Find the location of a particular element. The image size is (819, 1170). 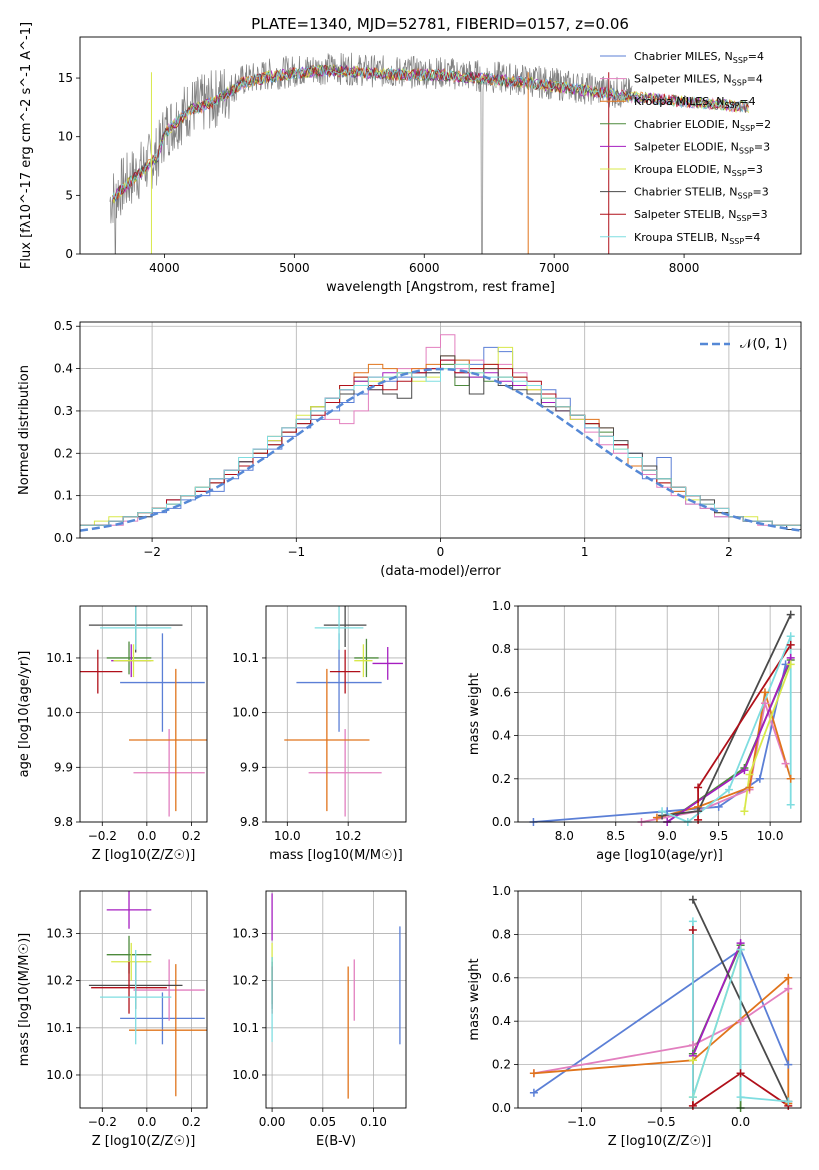

spectrum-data-line is located at coordinates (371, 153).